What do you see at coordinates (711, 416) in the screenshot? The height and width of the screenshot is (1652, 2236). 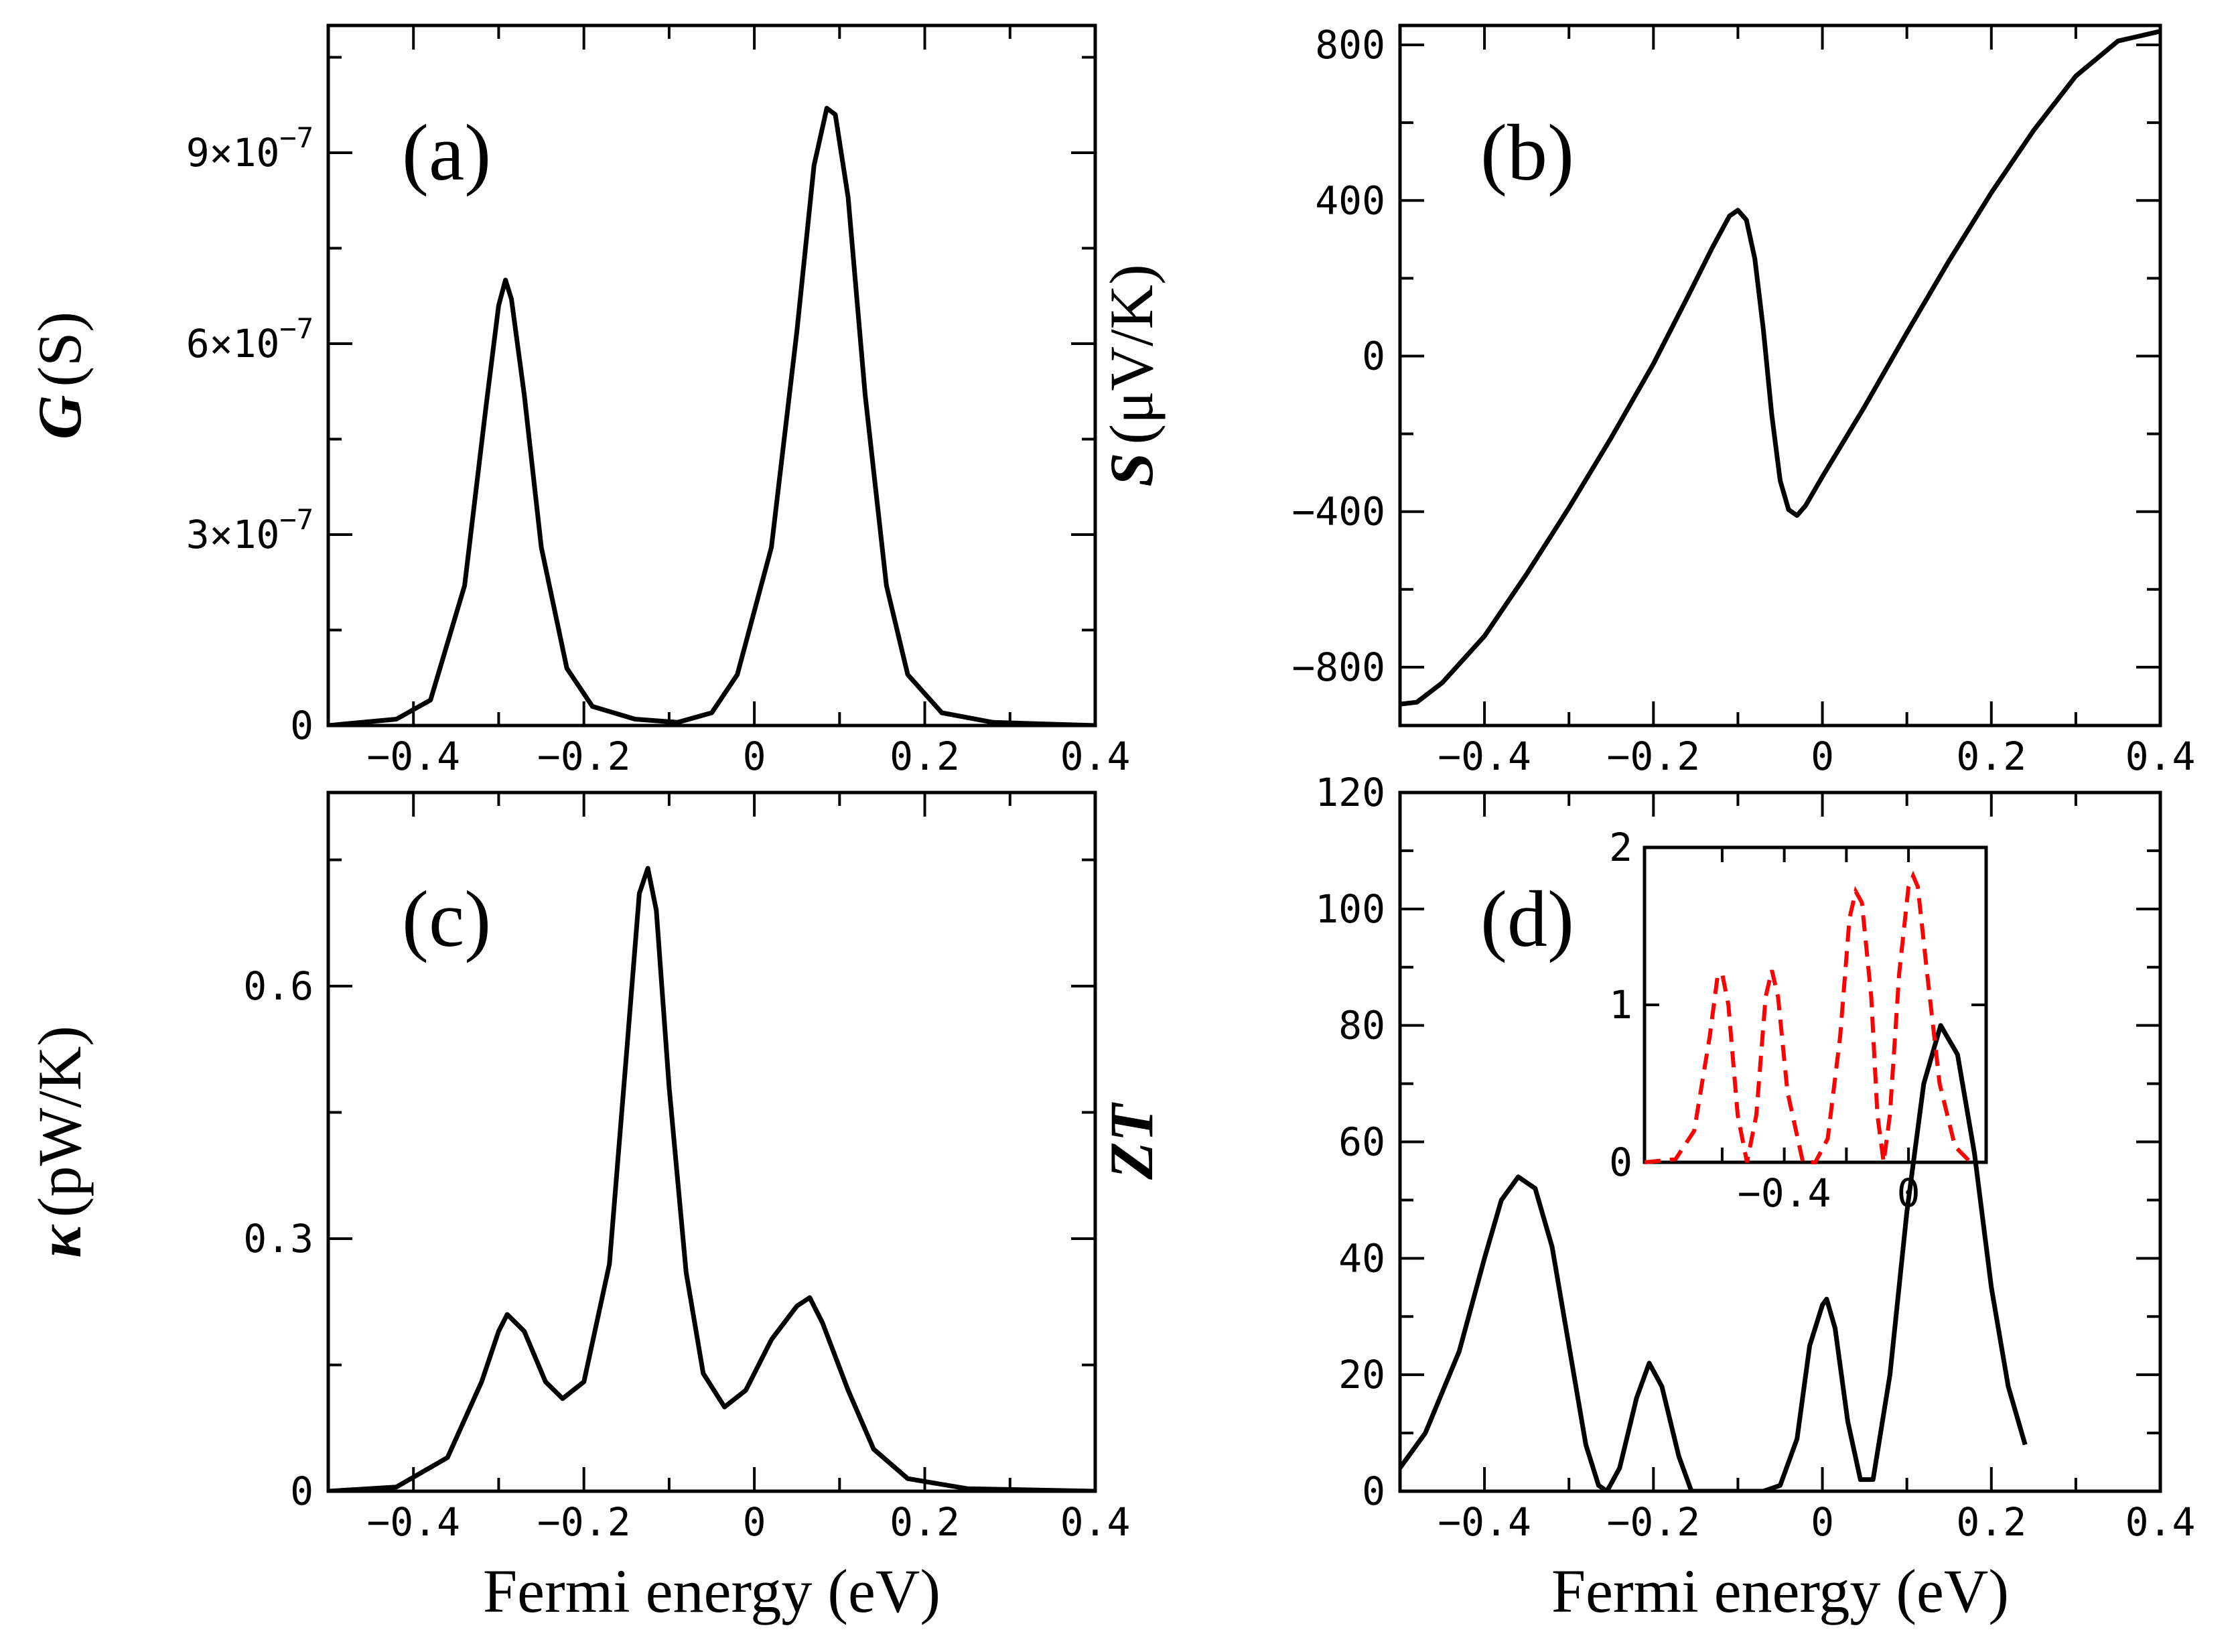 I see `series-line-a` at bounding box center [711, 416].